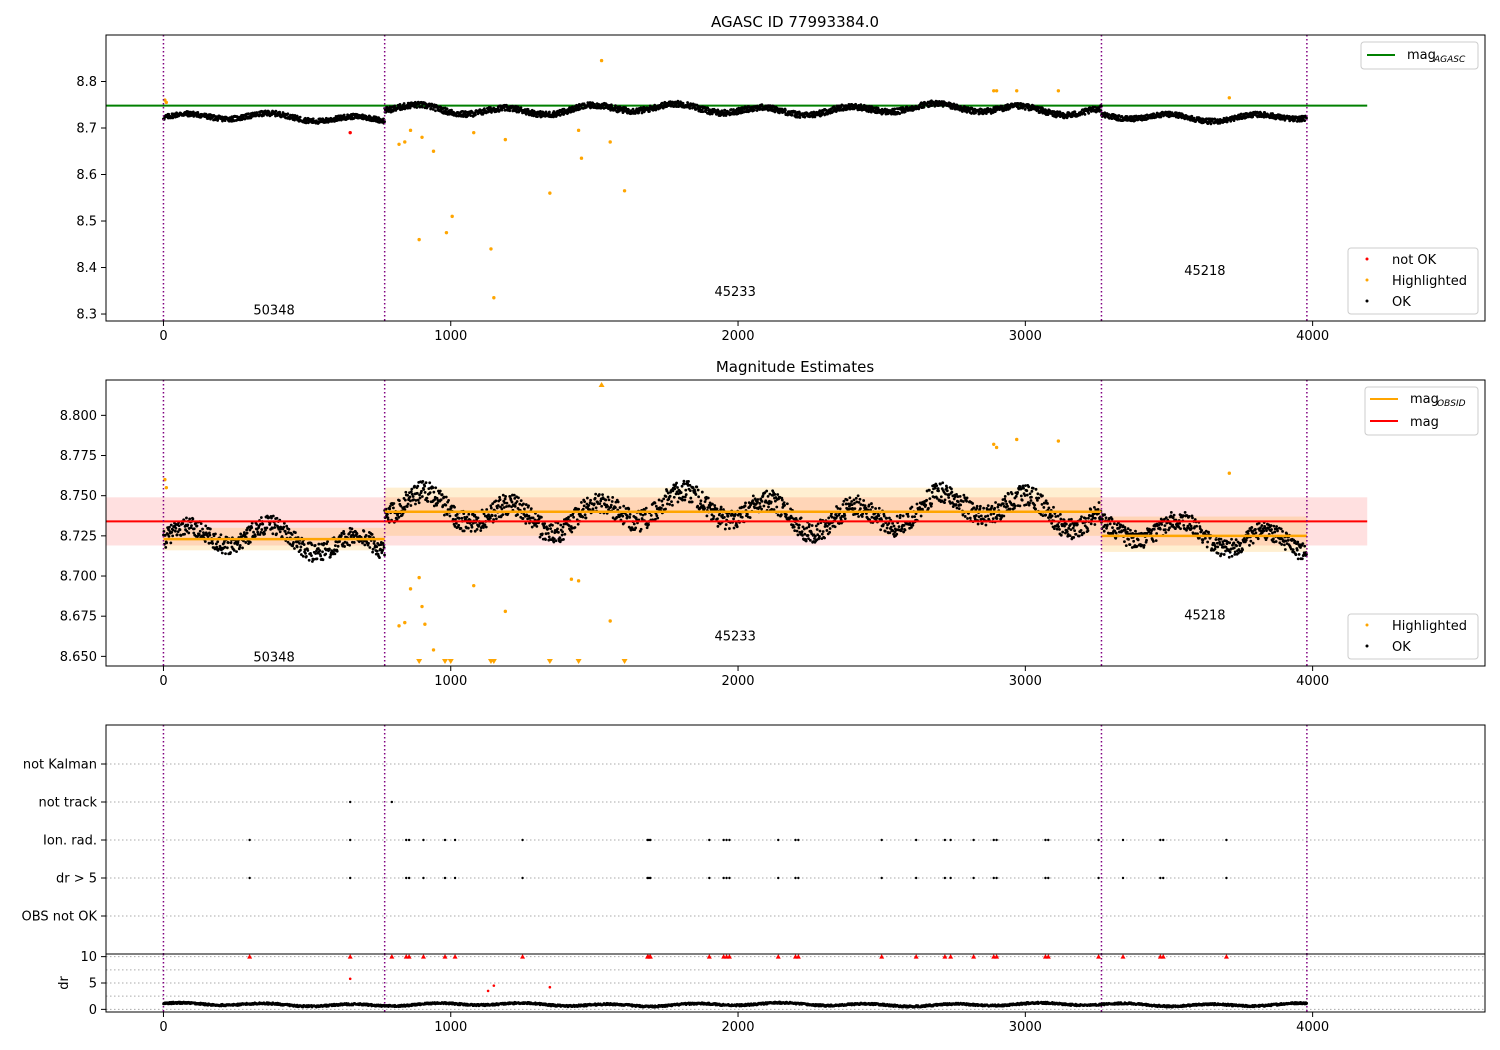  Describe the element at coordinates (86, 82) in the screenshot. I see `y-tick-label: 8.8` at that location.